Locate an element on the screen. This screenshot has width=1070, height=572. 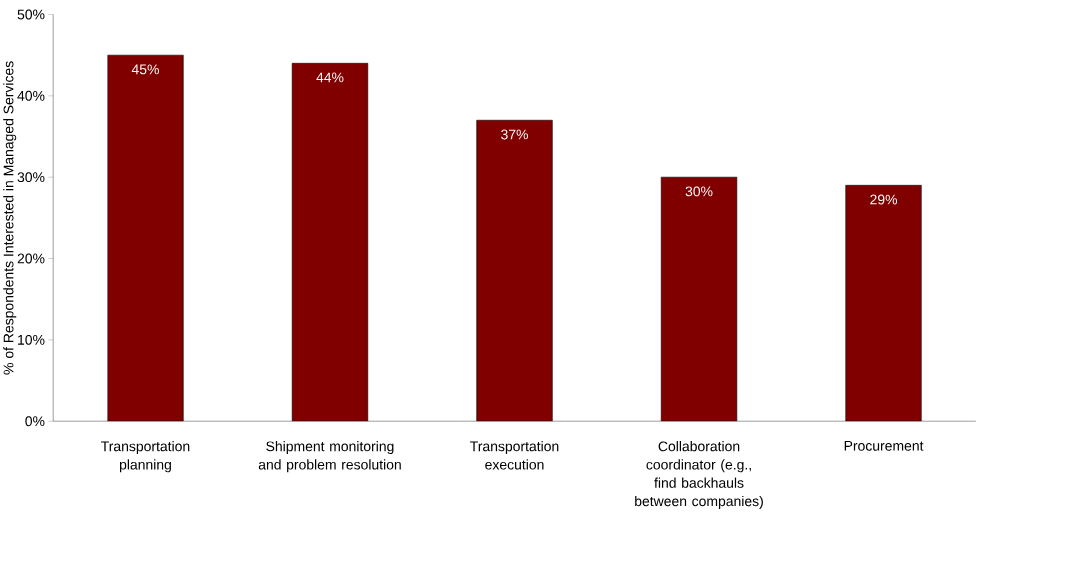
y-tick-label: 20% is located at coordinates (31, 258).